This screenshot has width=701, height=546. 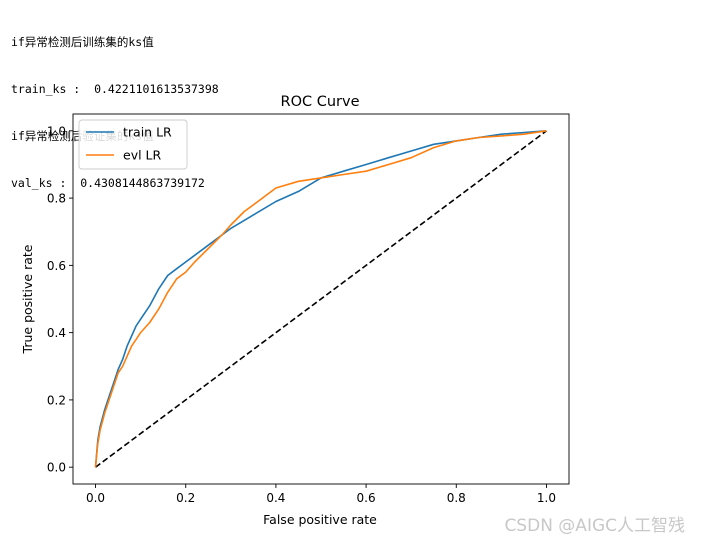 What do you see at coordinates (320, 102) in the screenshot?
I see `chart-title: ROC Curve` at bounding box center [320, 102].